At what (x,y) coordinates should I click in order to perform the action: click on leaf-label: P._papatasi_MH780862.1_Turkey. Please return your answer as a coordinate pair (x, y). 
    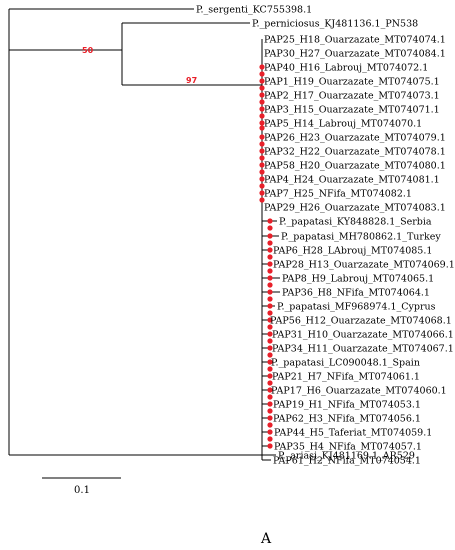
    Looking at the image, I should click on (361, 237).